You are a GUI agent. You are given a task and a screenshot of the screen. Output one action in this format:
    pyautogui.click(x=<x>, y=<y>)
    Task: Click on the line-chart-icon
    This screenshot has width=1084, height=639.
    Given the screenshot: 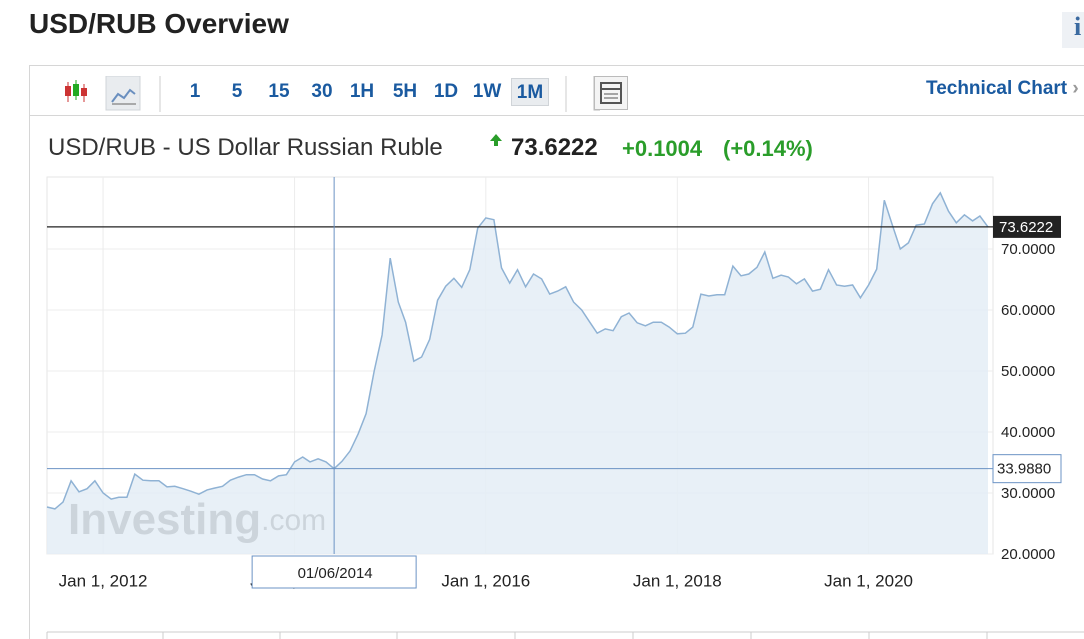 What is the action you would take?
    pyautogui.click(x=123, y=93)
    